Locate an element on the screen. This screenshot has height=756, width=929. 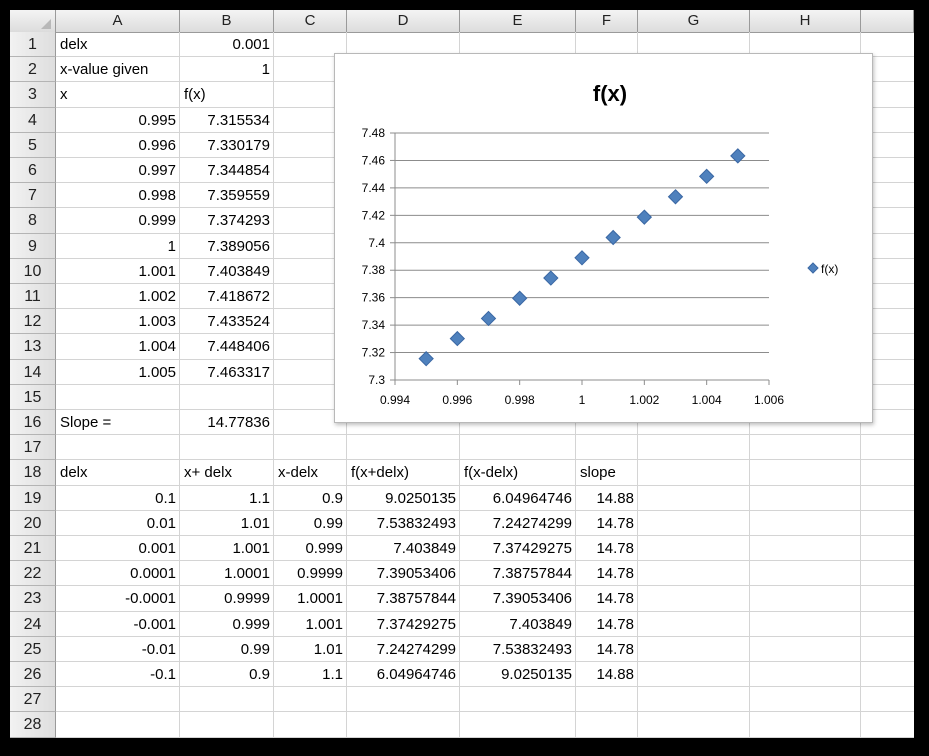
row-header-23: 23 is located at coordinates (33, 599).